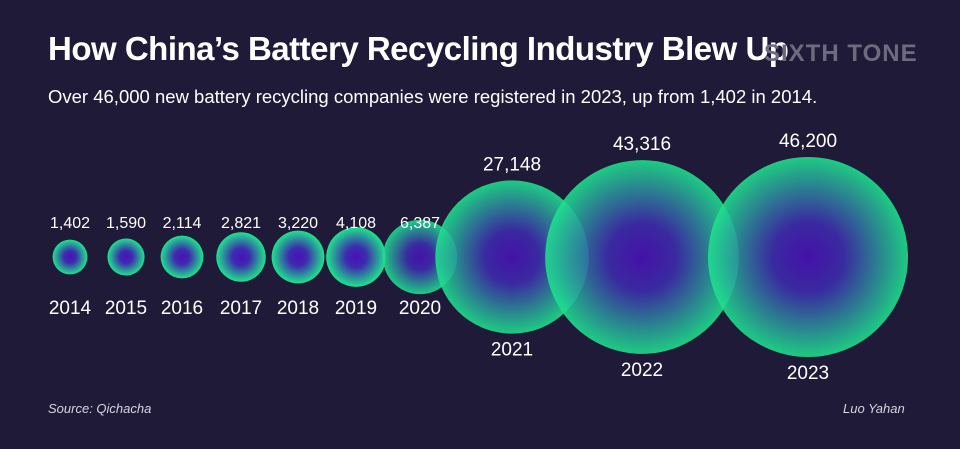  What do you see at coordinates (356, 257) in the screenshot?
I see `bubble-2019` at bounding box center [356, 257].